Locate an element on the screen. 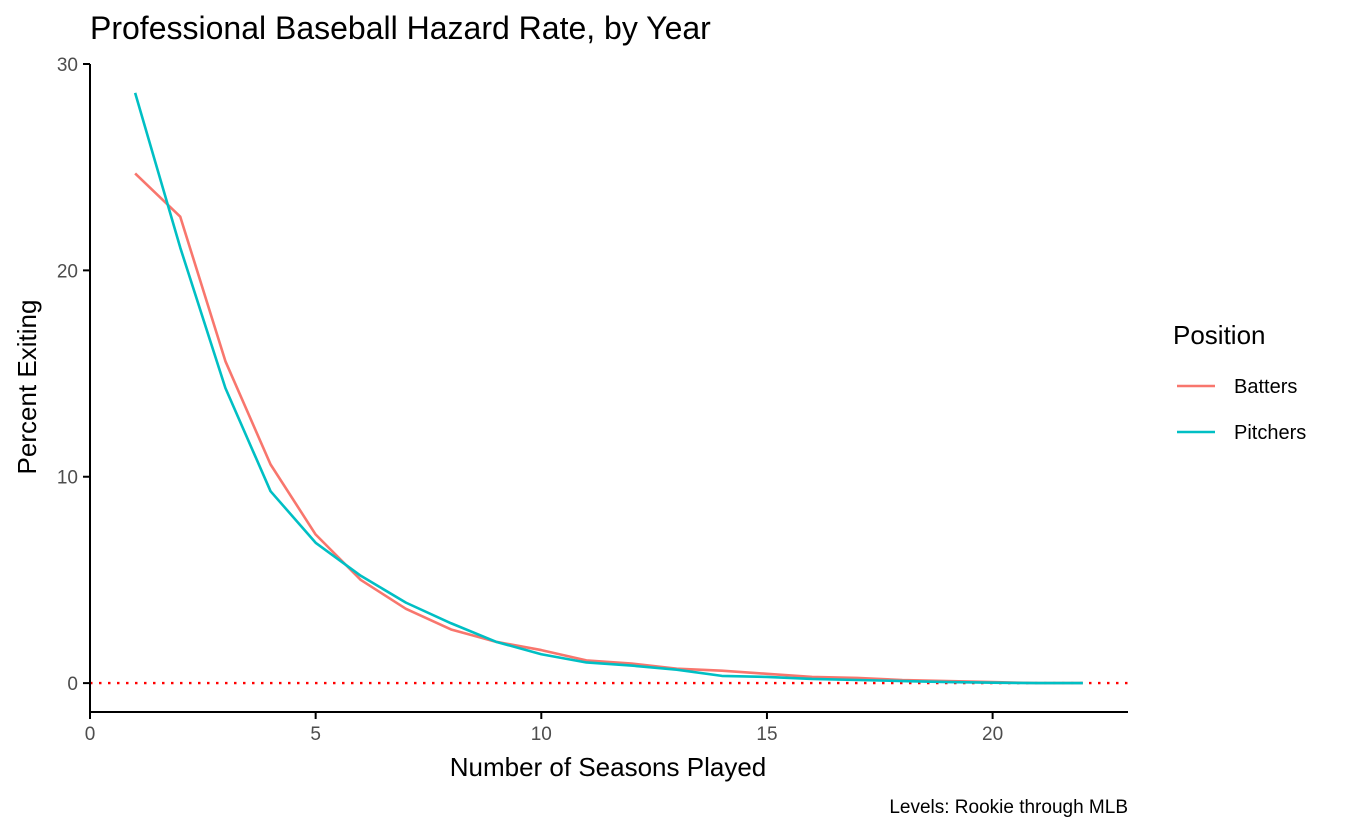 The width and height of the screenshot is (1348, 833). y-axis-title: Percent Exiting is located at coordinates (27, 387).